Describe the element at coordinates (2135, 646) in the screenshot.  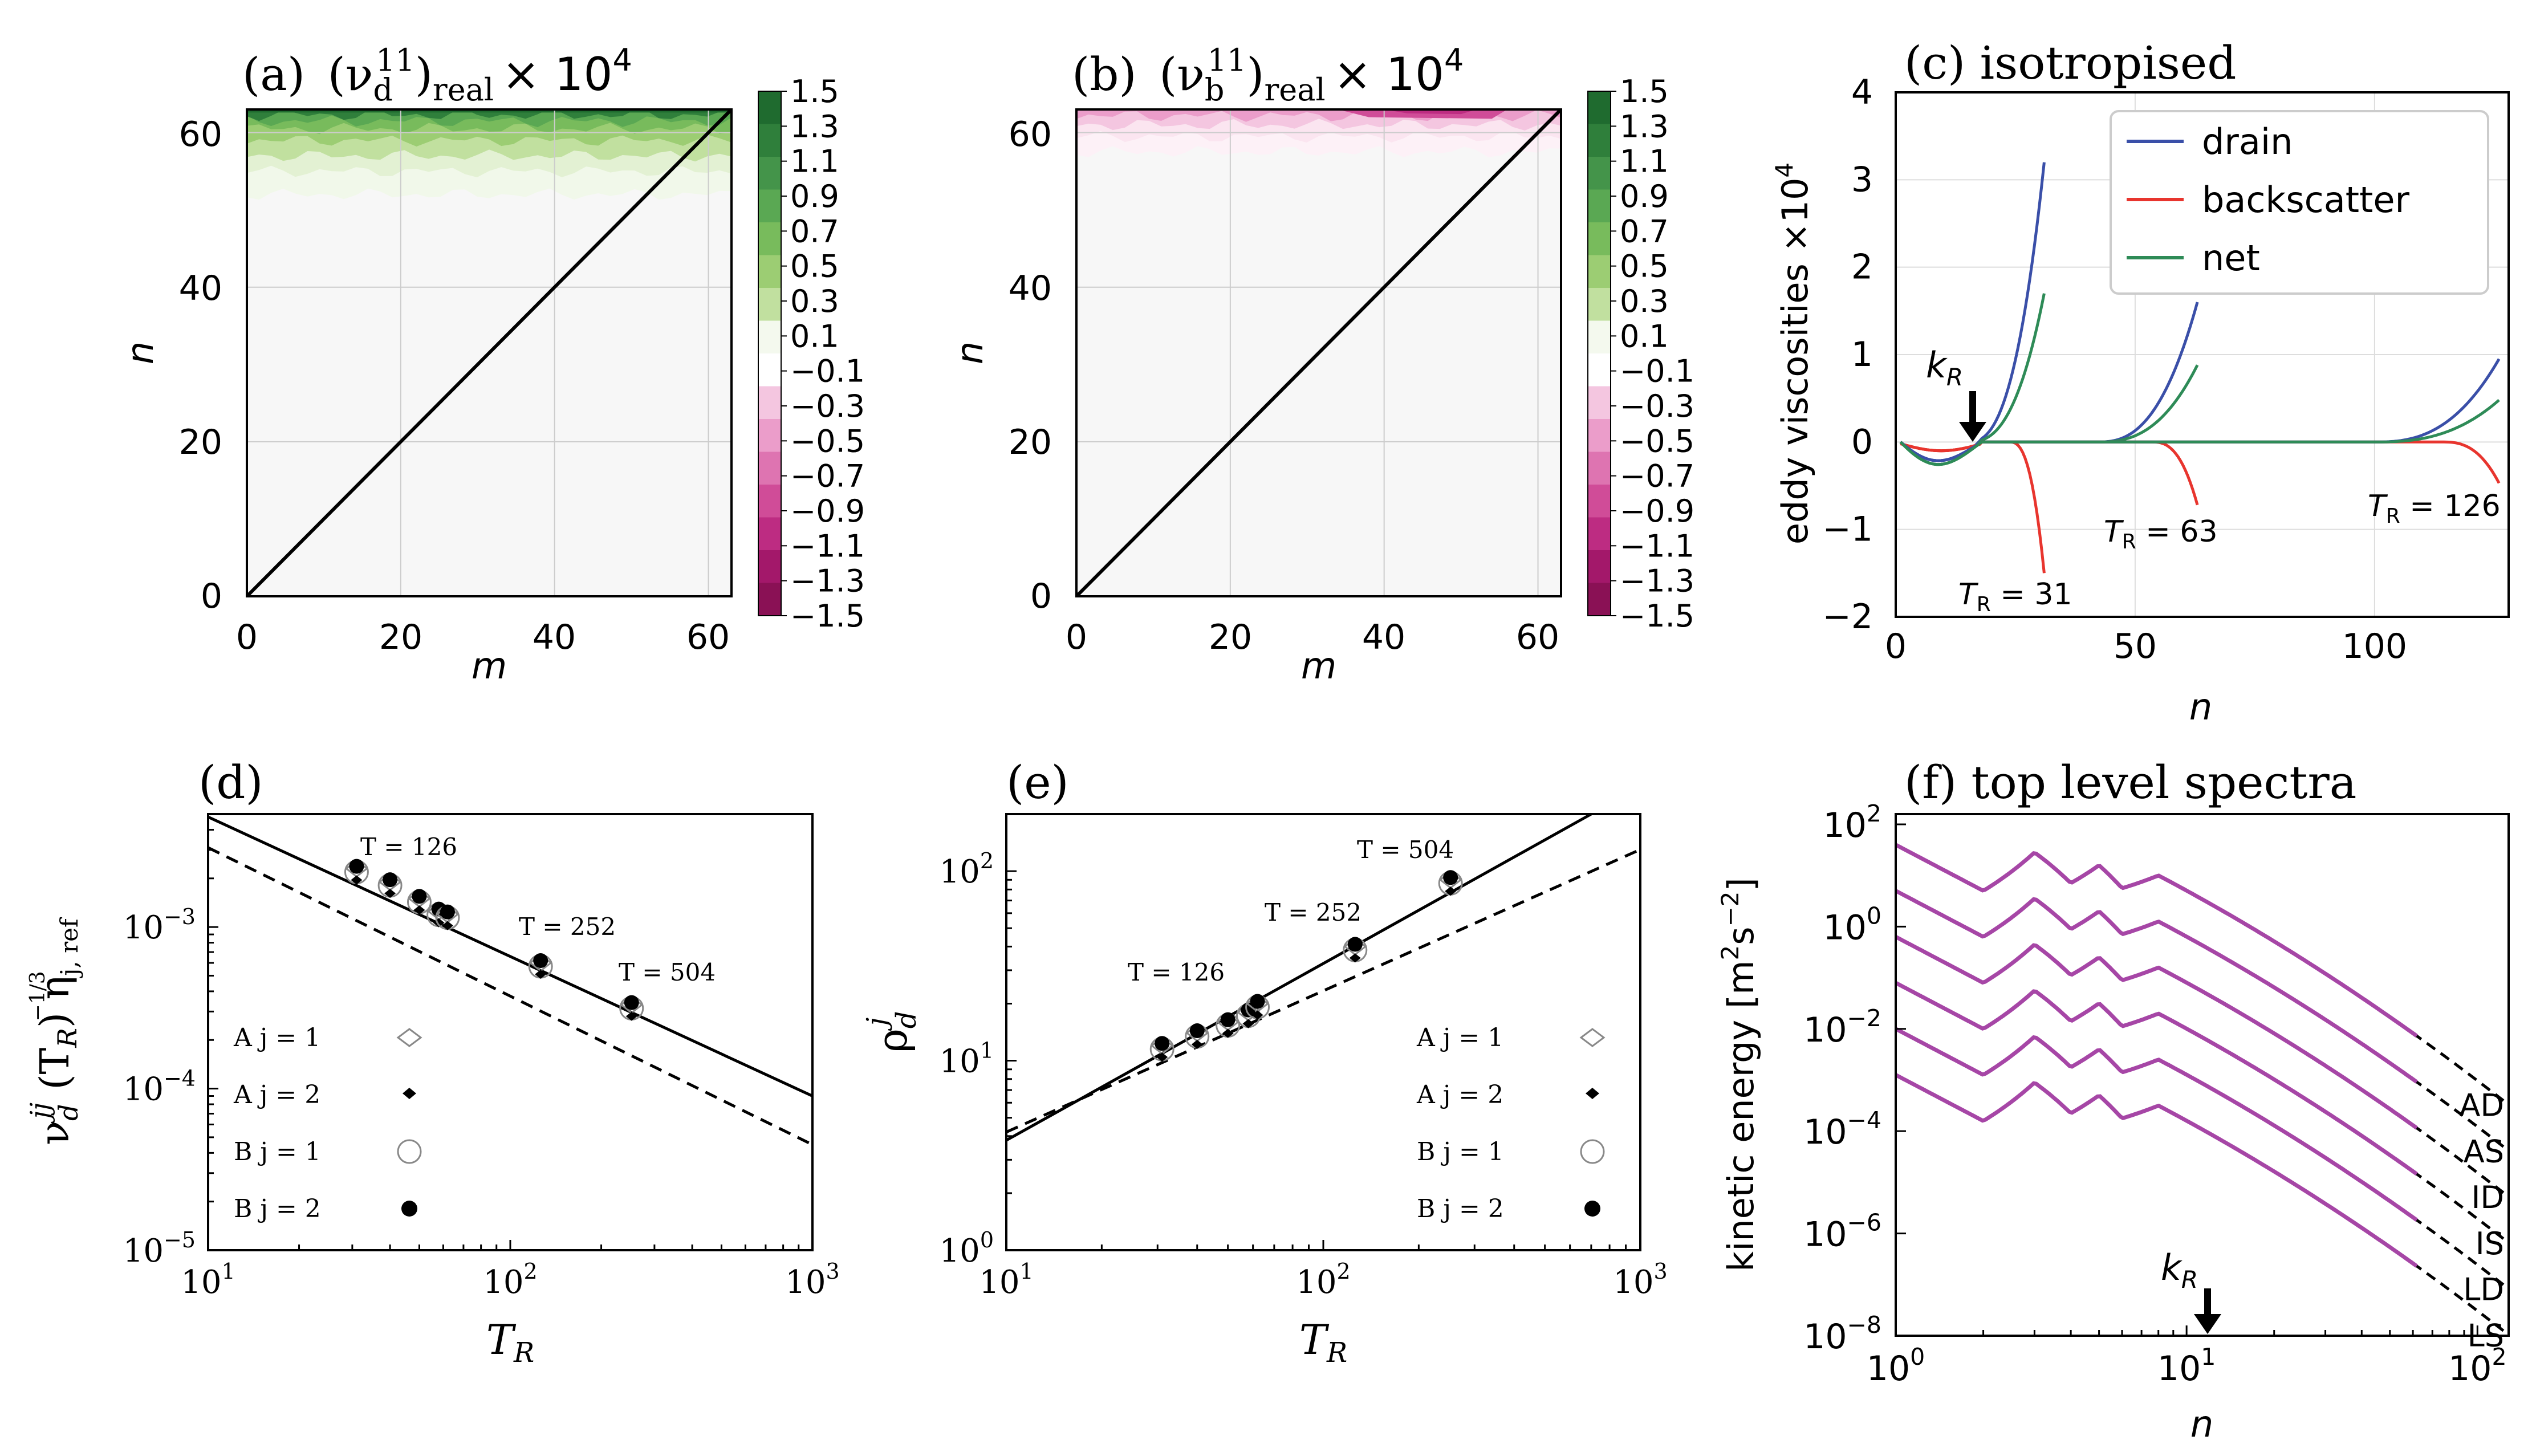
I see `line-c-xtick: 50` at that location.